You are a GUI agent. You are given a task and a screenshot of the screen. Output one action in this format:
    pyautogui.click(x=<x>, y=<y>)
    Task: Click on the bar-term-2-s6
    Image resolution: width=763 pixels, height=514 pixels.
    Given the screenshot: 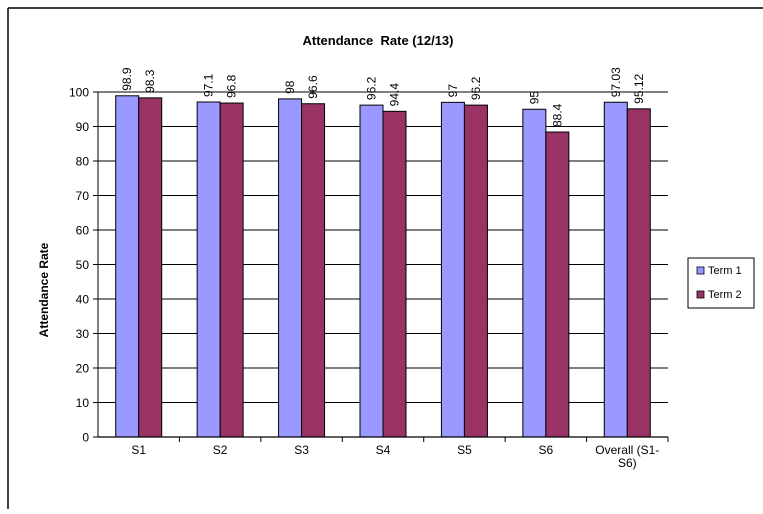 What is the action you would take?
    pyautogui.click(x=557, y=284)
    